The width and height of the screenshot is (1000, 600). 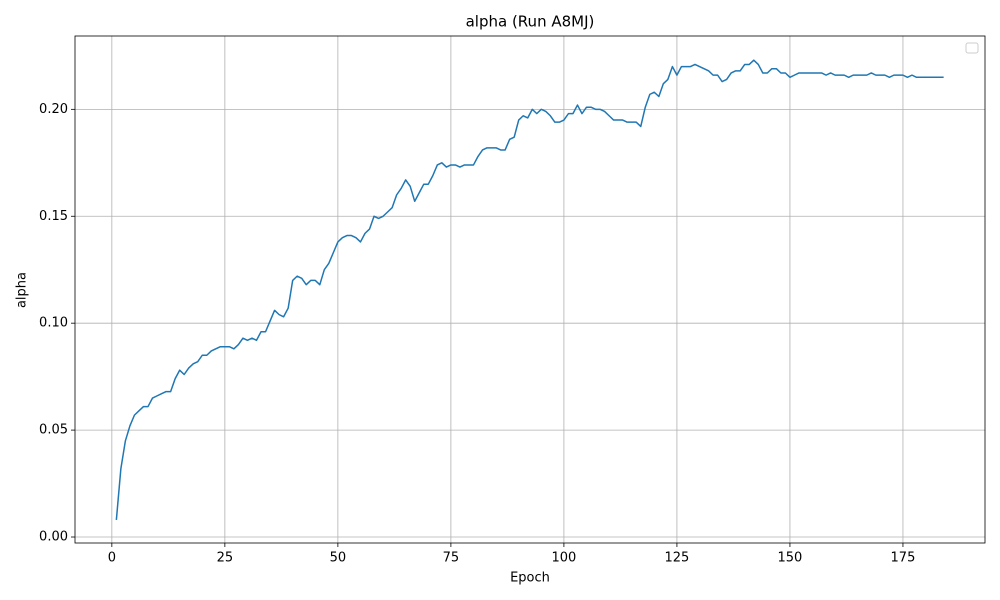 What do you see at coordinates (338, 558) in the screenshot?
I see `x-tick-label: 50` at bounding box center [338, 558].